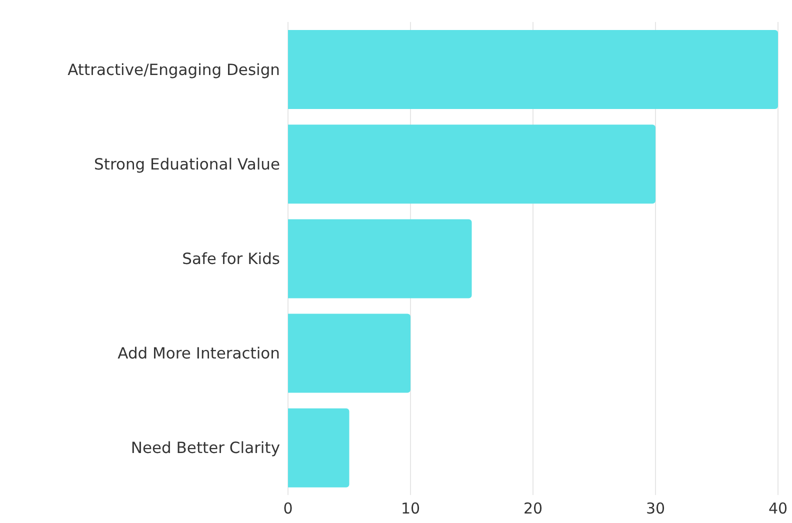 Image resolution: width=792 pixels, height=523 pixels. What do you see at coordinates (778, 509) in the screenshot?
I see `x-tick-label: 40` at bounding box center [778, 509].